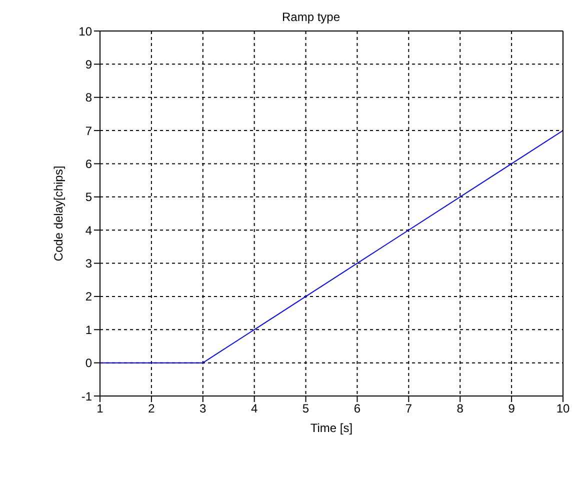 This screenshot has width=586, height=489. Describe the element at coordinates (563, 409) in the screenshot. I see `x-tick-label: 10` at that location.